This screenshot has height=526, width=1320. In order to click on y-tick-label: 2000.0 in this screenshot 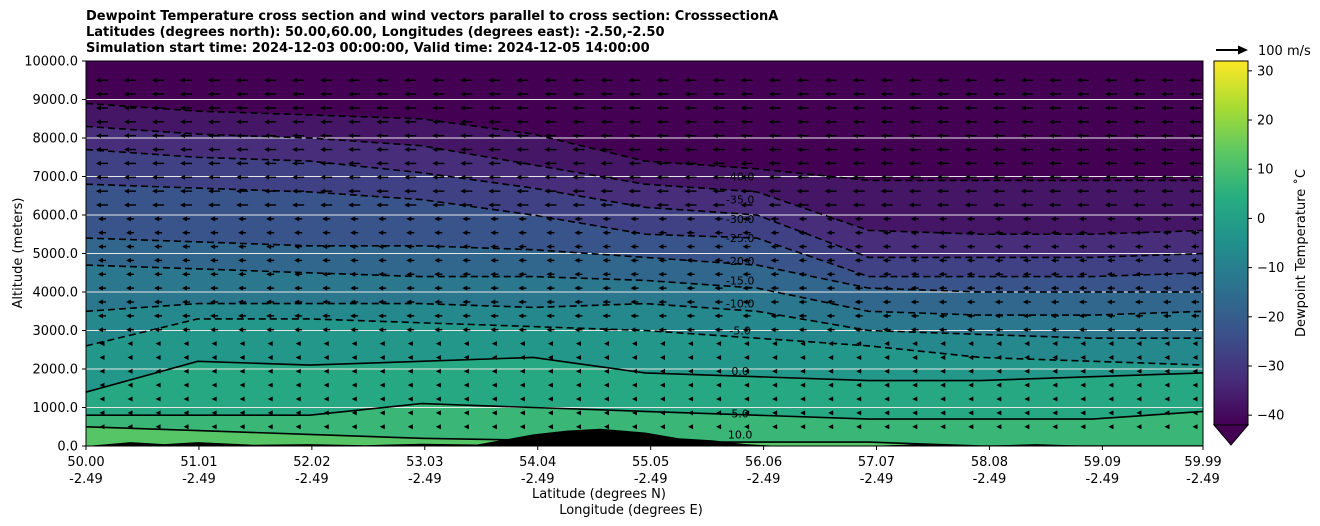, I will do `click(56, 370)`.